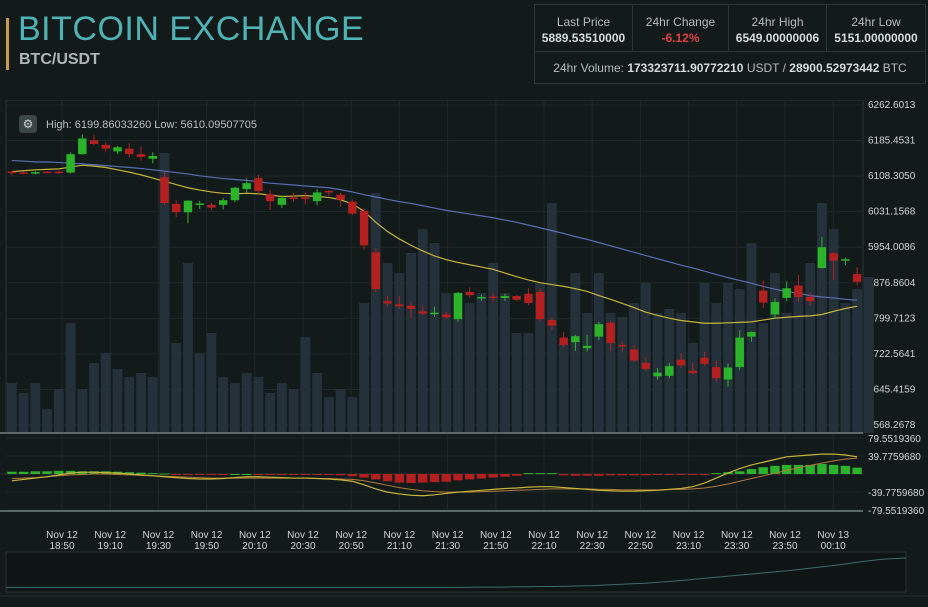 The image size is (928, 607). What do you see at coordinates (892, 105) in the screenshot?
I see `price-tick-label: 6262.6013` at bounding box center [892, 105].